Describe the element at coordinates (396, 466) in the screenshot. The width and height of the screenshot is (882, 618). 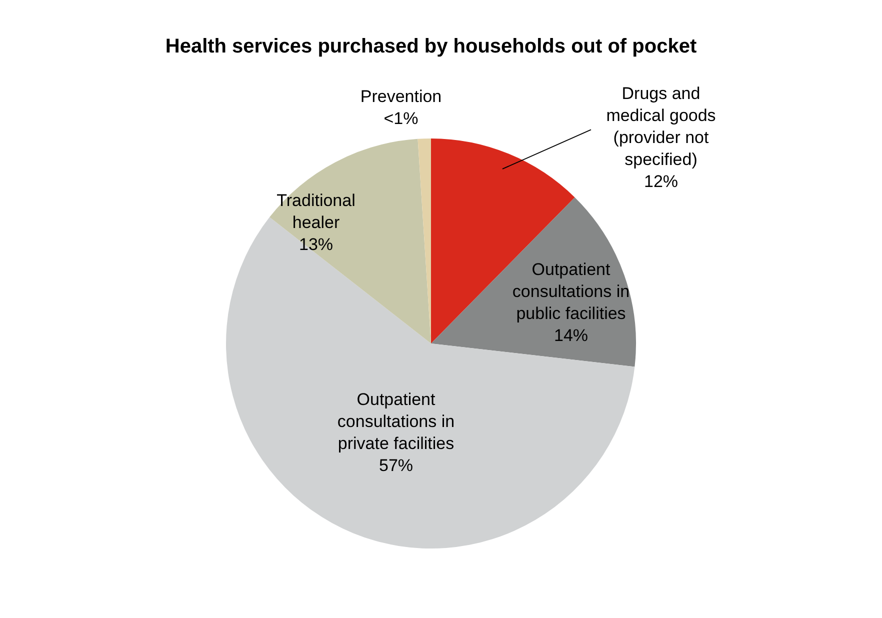
I see `data-label: 57%` at that location.